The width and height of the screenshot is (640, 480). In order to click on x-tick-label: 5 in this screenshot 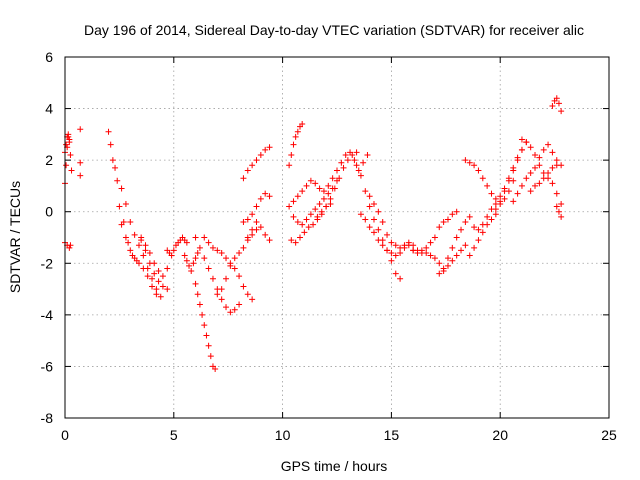, I will do `click(174, 435)`.